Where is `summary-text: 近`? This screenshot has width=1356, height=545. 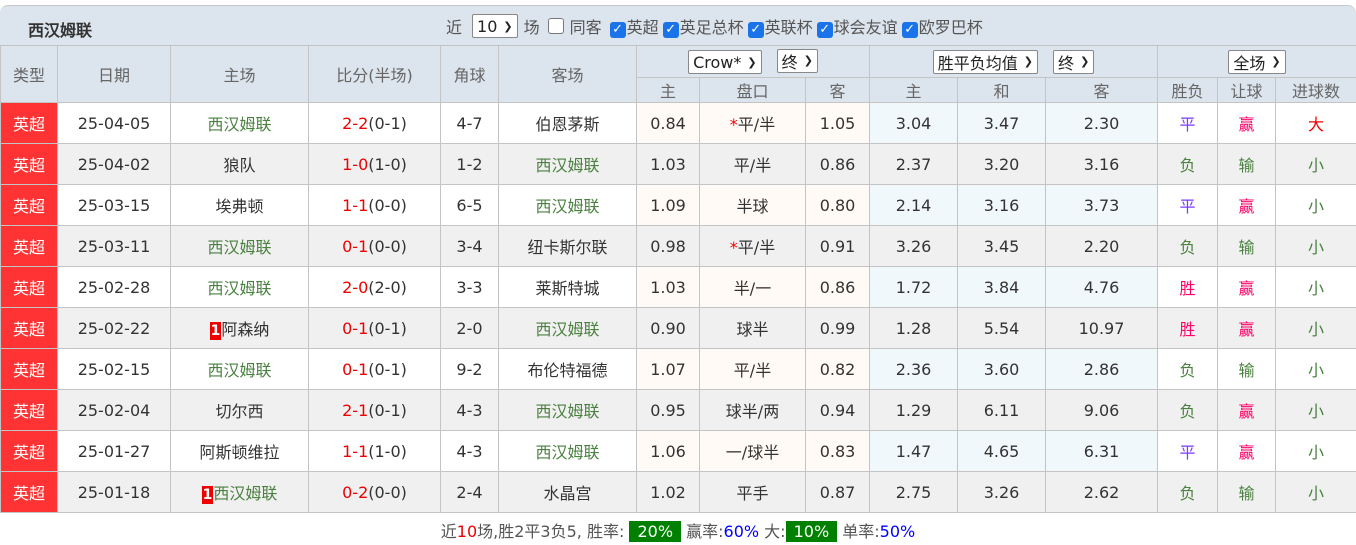
summary-text: 近 is located at coordinates (448, 531).